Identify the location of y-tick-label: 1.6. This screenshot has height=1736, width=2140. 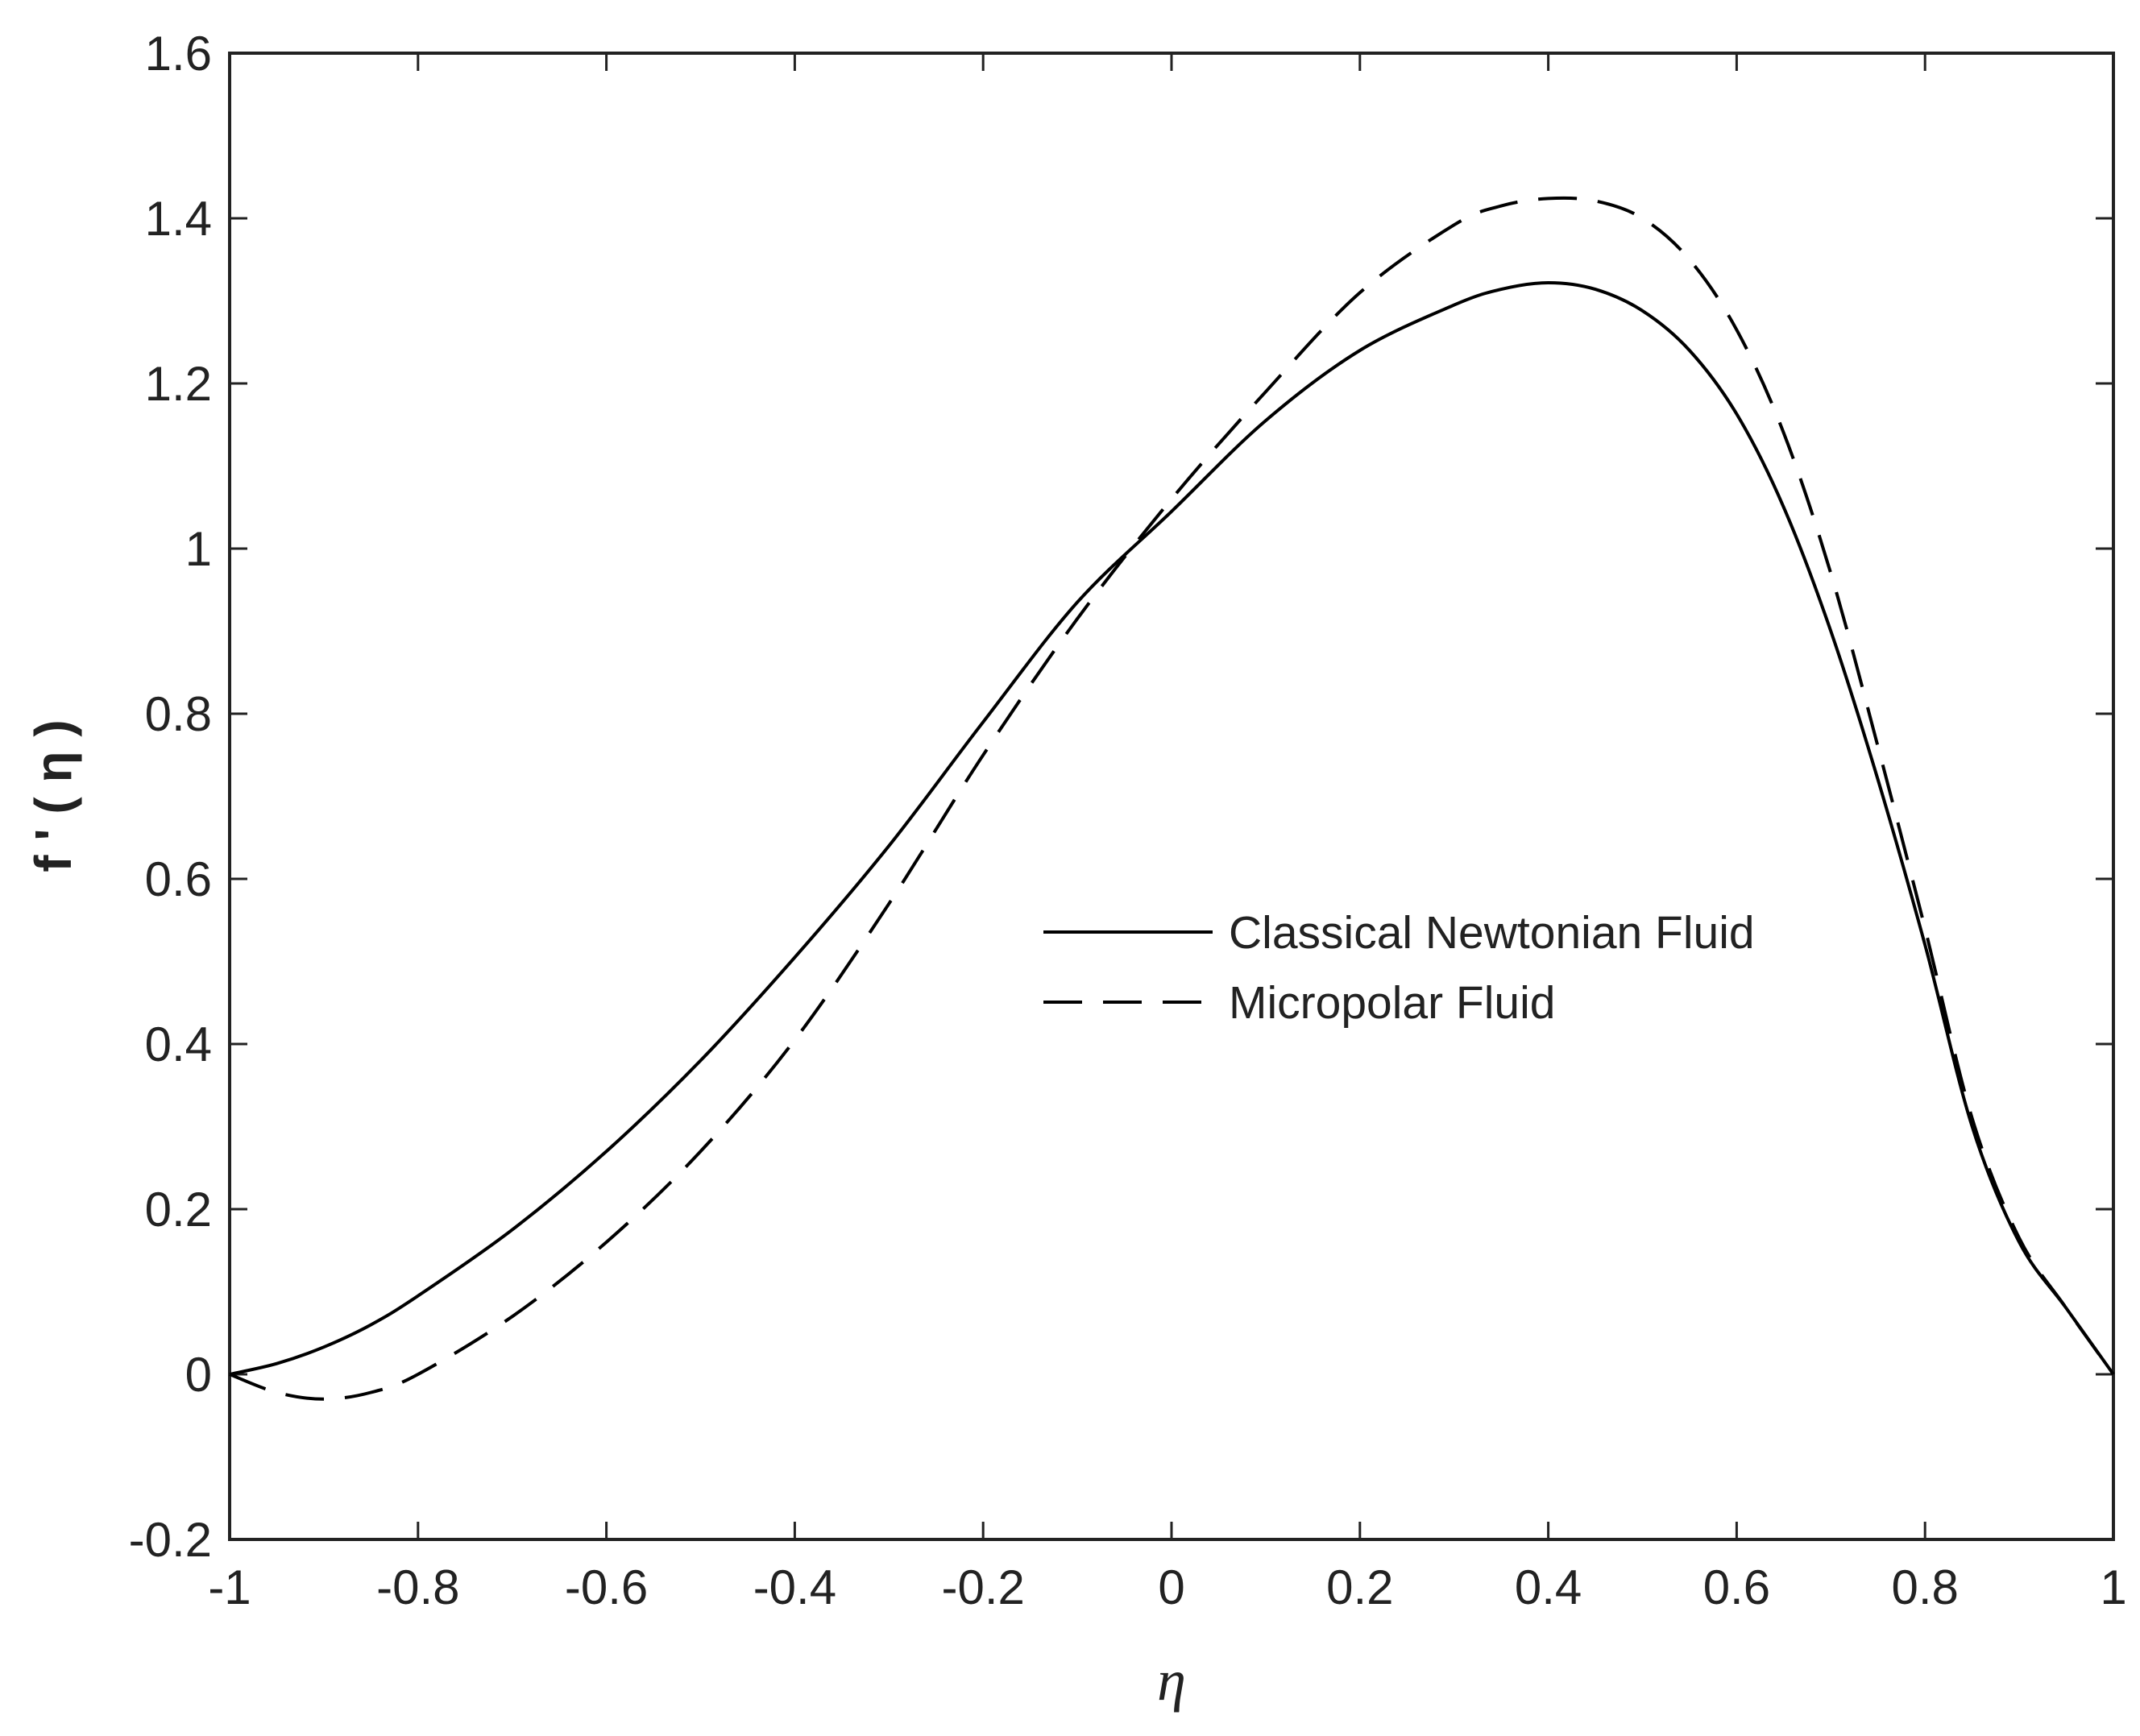
(178, 54).